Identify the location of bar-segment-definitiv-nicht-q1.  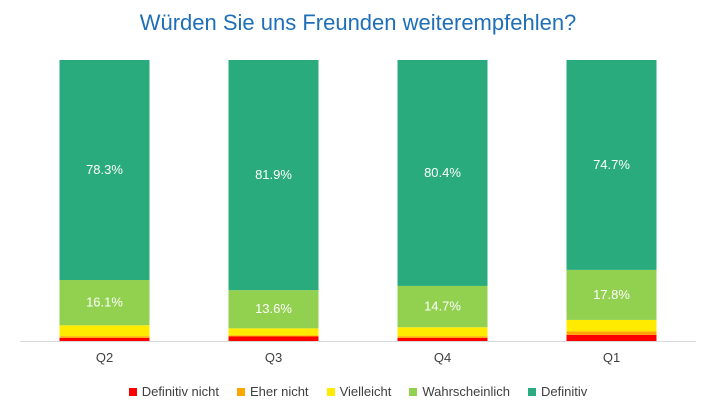
(611, 337).